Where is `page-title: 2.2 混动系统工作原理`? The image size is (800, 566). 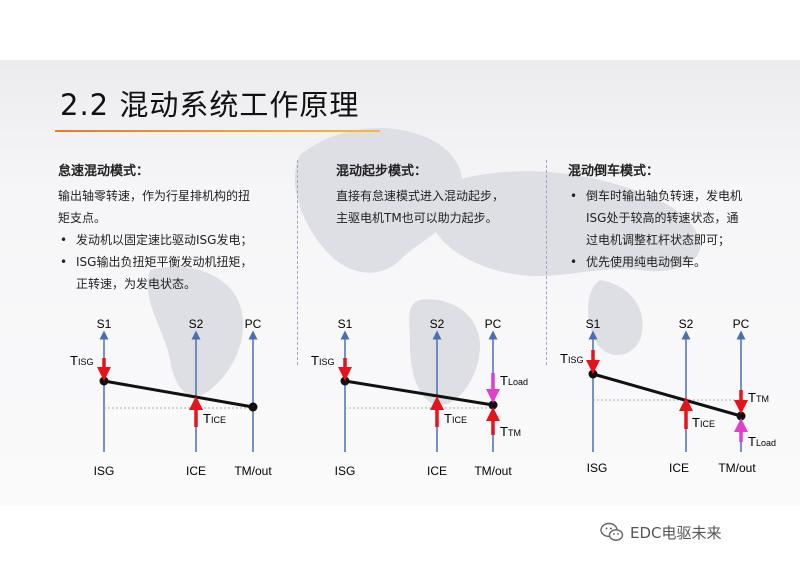 page-title: 2.2 混动系统工作原理 is located at coordinates (210, 105).